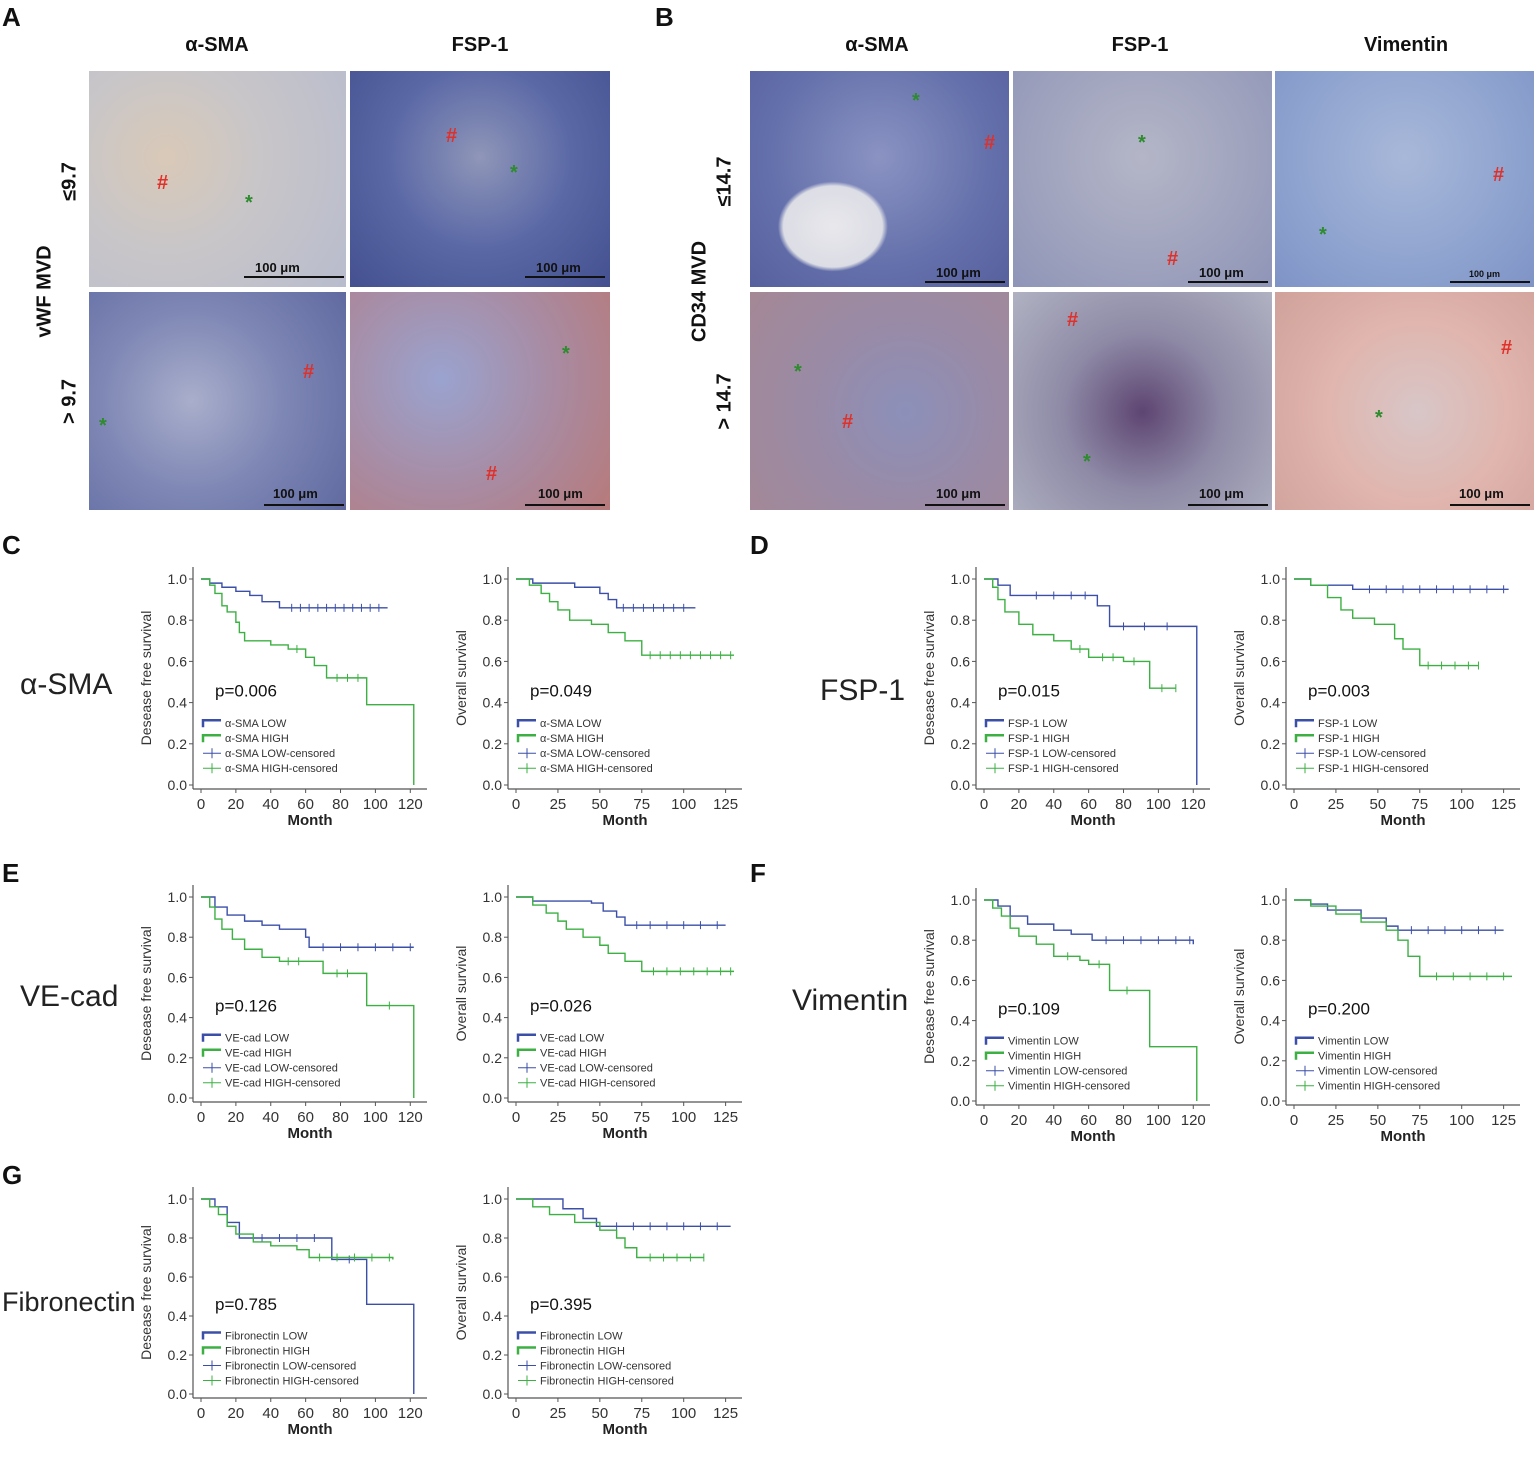 The height and width of the screenshot is (1459, 1536). I want to click on y-tick-label: 1.0, so click(493, 897).